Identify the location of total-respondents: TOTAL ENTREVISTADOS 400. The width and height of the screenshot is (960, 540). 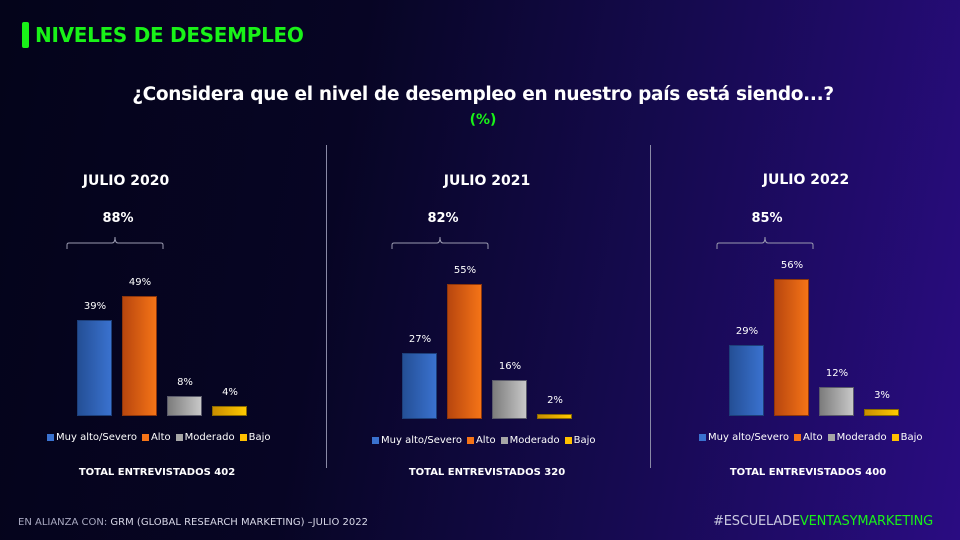
(808, 472).